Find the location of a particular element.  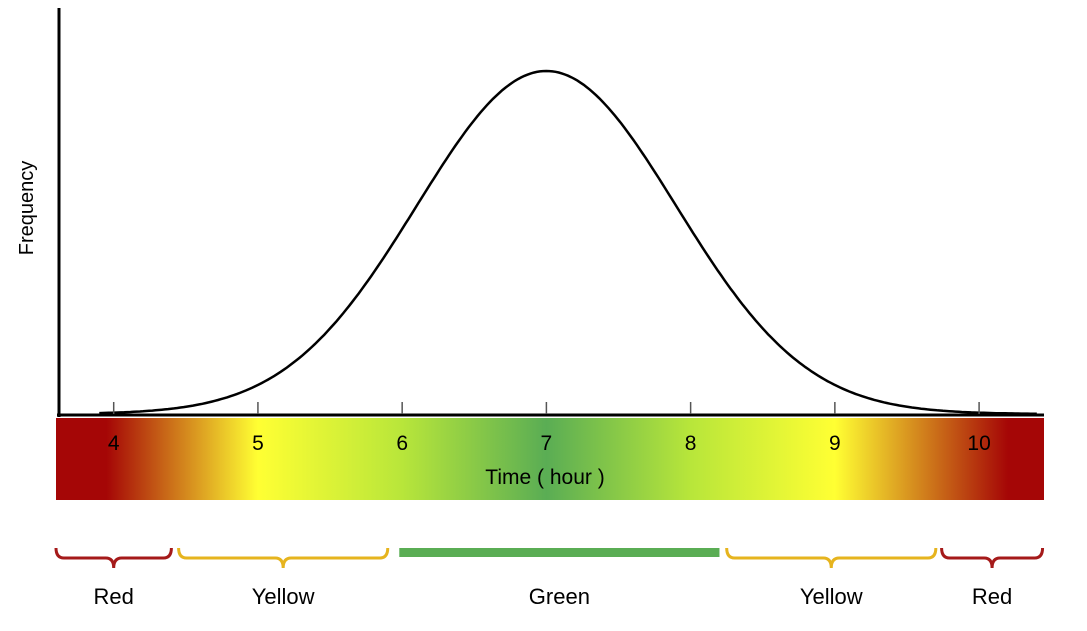

x-tick-label: 7 is located at coordinates (547, 443).